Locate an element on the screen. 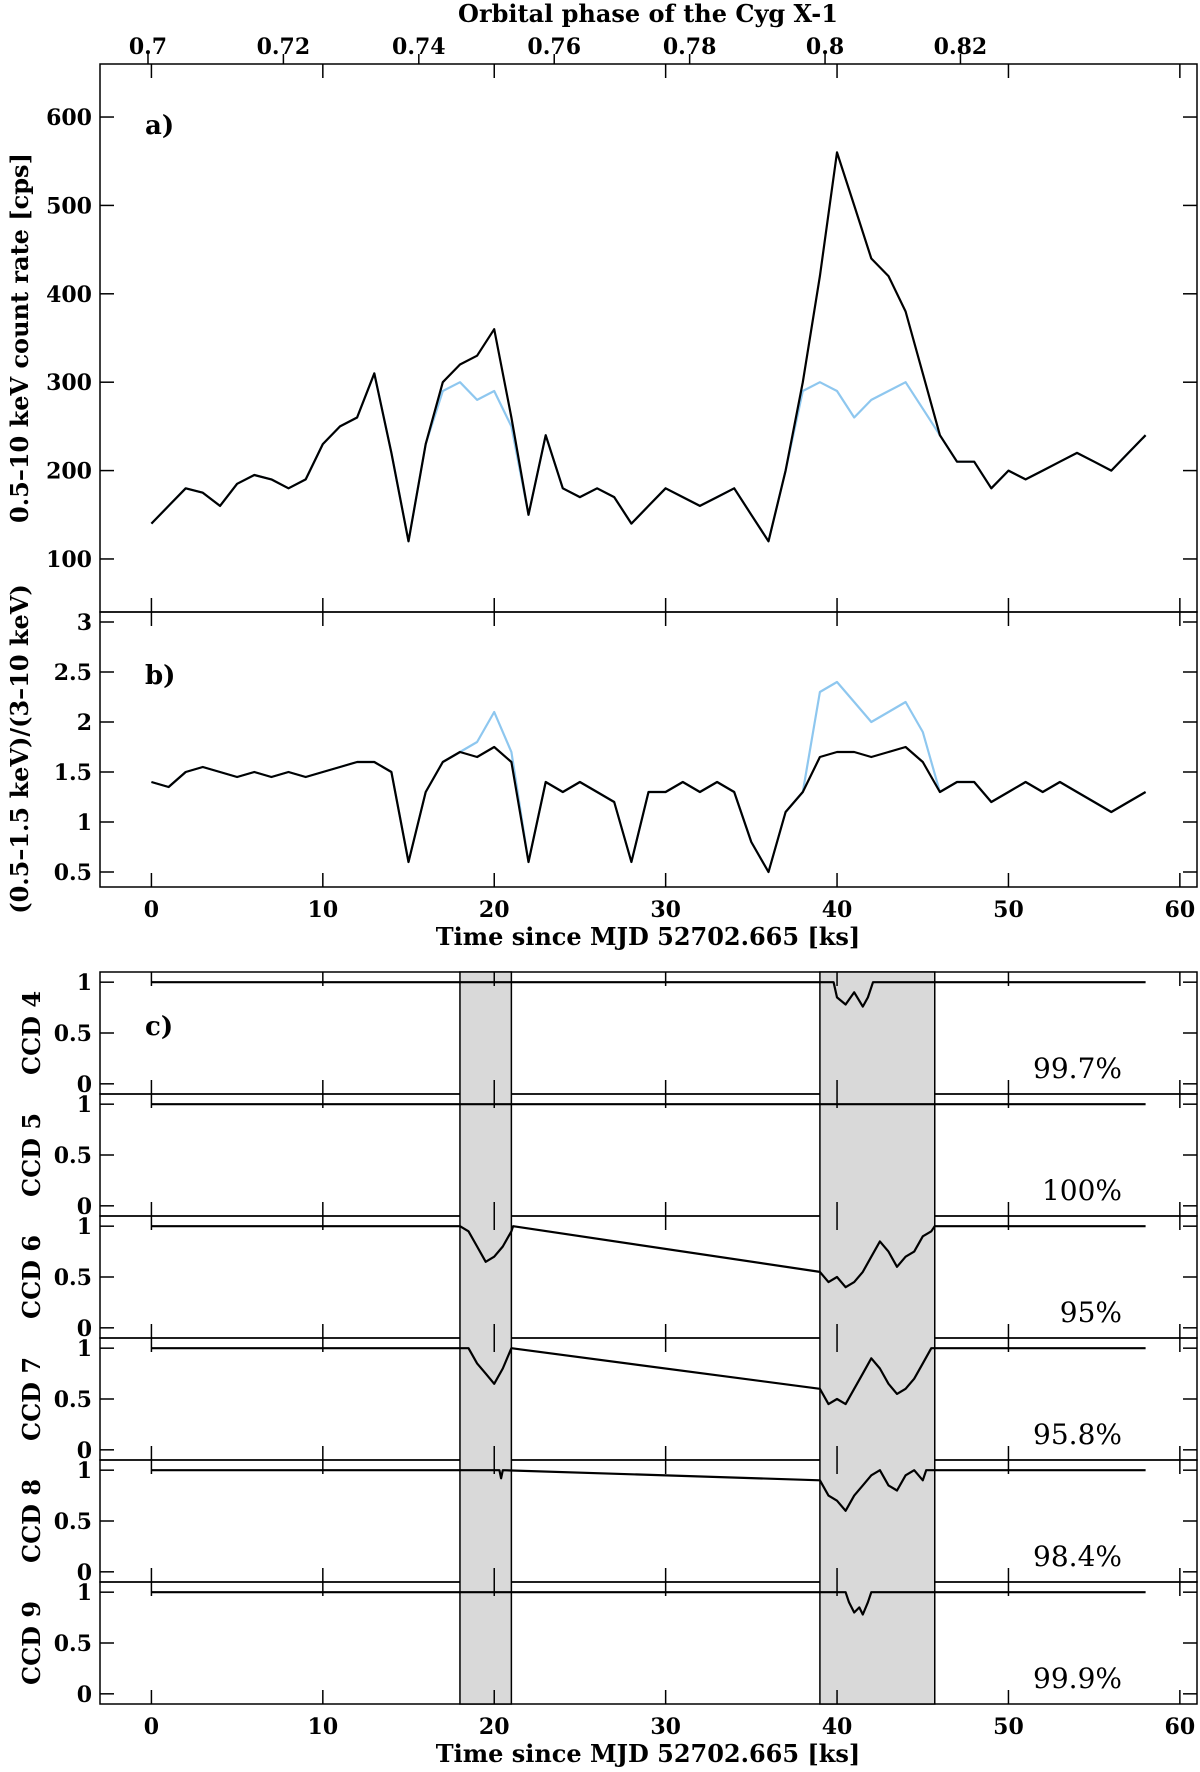 Image resolution: width=1200 pixels, height=1772 pixels. ccd-percent-2: 95% is located at coordinates (1091, 1312).